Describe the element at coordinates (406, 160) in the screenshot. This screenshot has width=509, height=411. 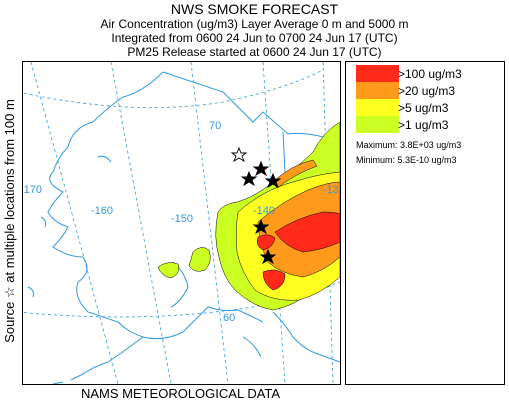
I see `min-concentration: Minimum: 5.3E-10 ug/m3` at that location.